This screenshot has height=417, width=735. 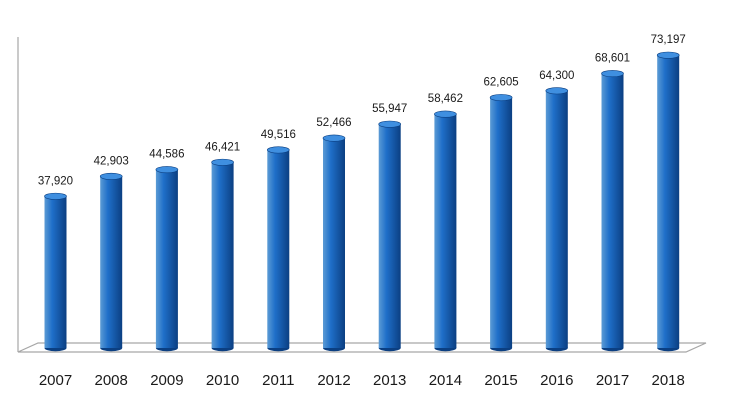 What do you see at coordinates (612, 59) in the screenshot?
I see `data-label: 68,601` at bounding box center [612, 59].